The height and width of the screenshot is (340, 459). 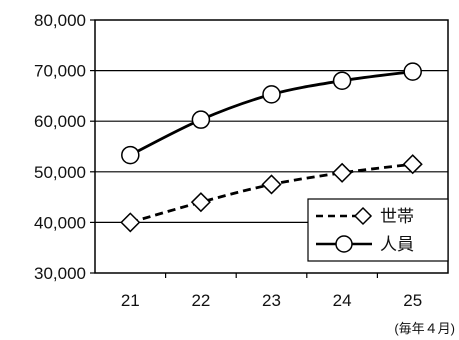 I want to click on legend-marker-households, so click(x=363, y=216).